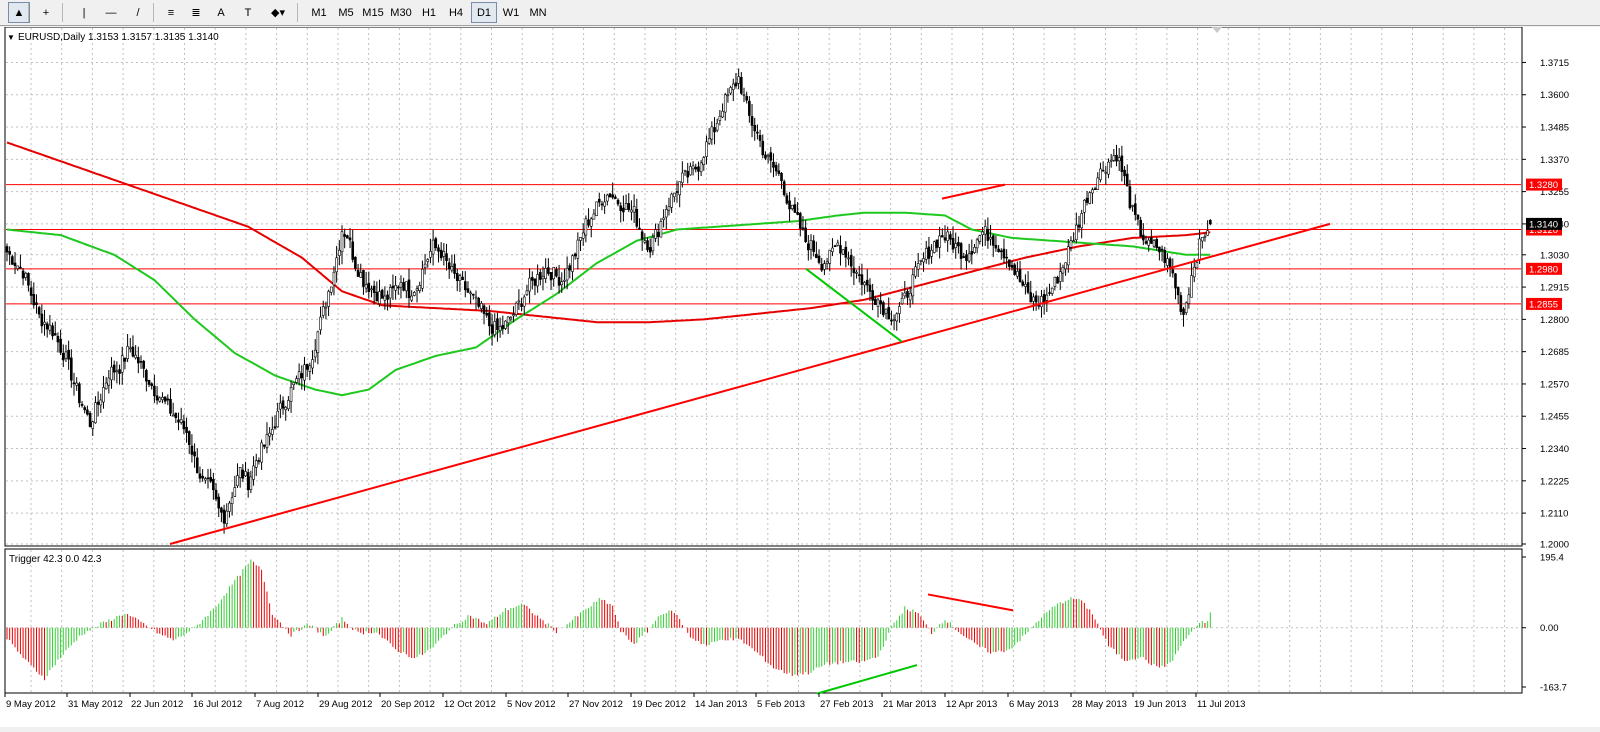 This screenshot has height=732, width=1600. I want to click on crosshair-icon: +, so click(46, 12).